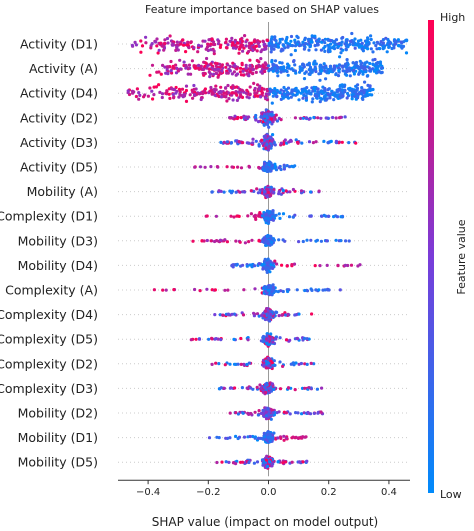  I want to click on feature-label: Activity (A), so click(63, 68).